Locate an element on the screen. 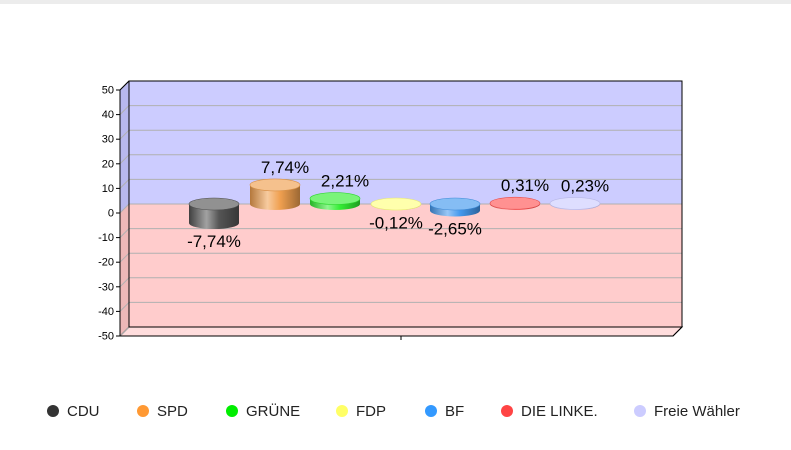  y-tick-label: 50 is located at coordinates (108, 91).